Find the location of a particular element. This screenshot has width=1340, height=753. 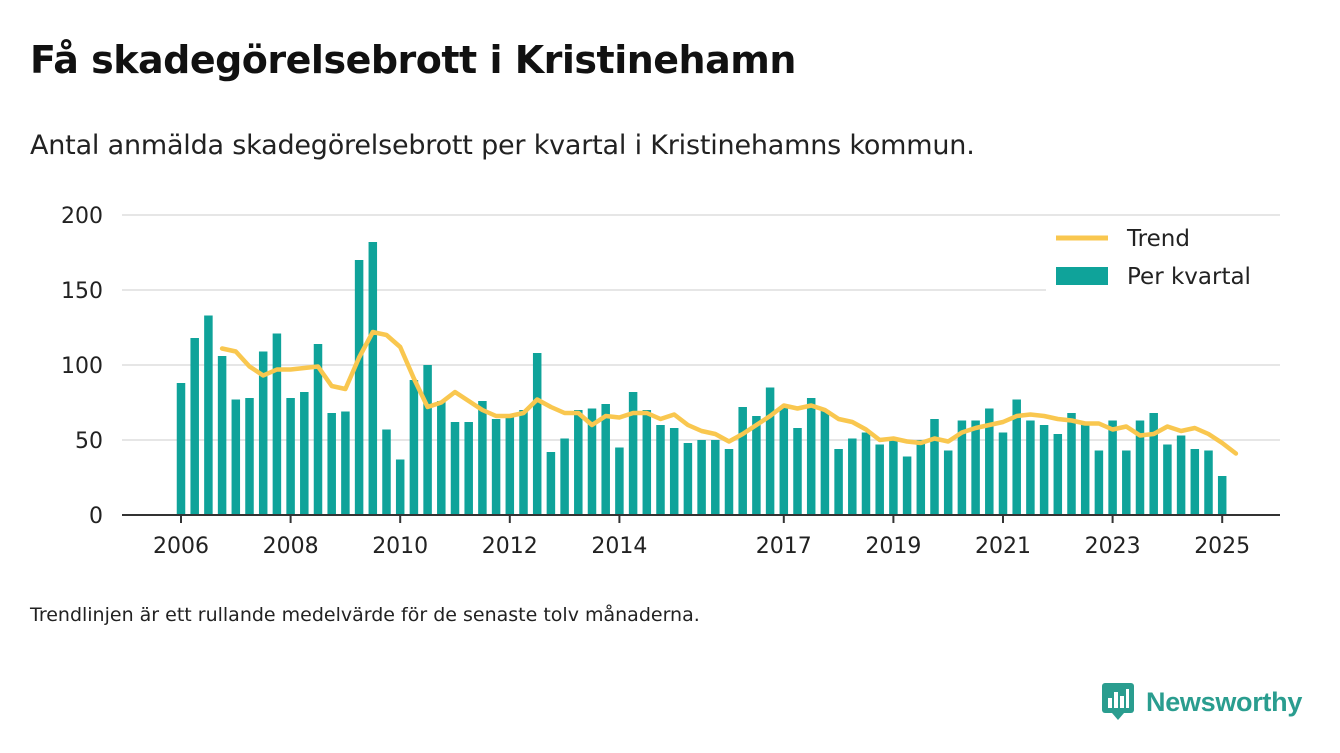

newsworthy-logo-icon is located at coordinates (1118, 701).